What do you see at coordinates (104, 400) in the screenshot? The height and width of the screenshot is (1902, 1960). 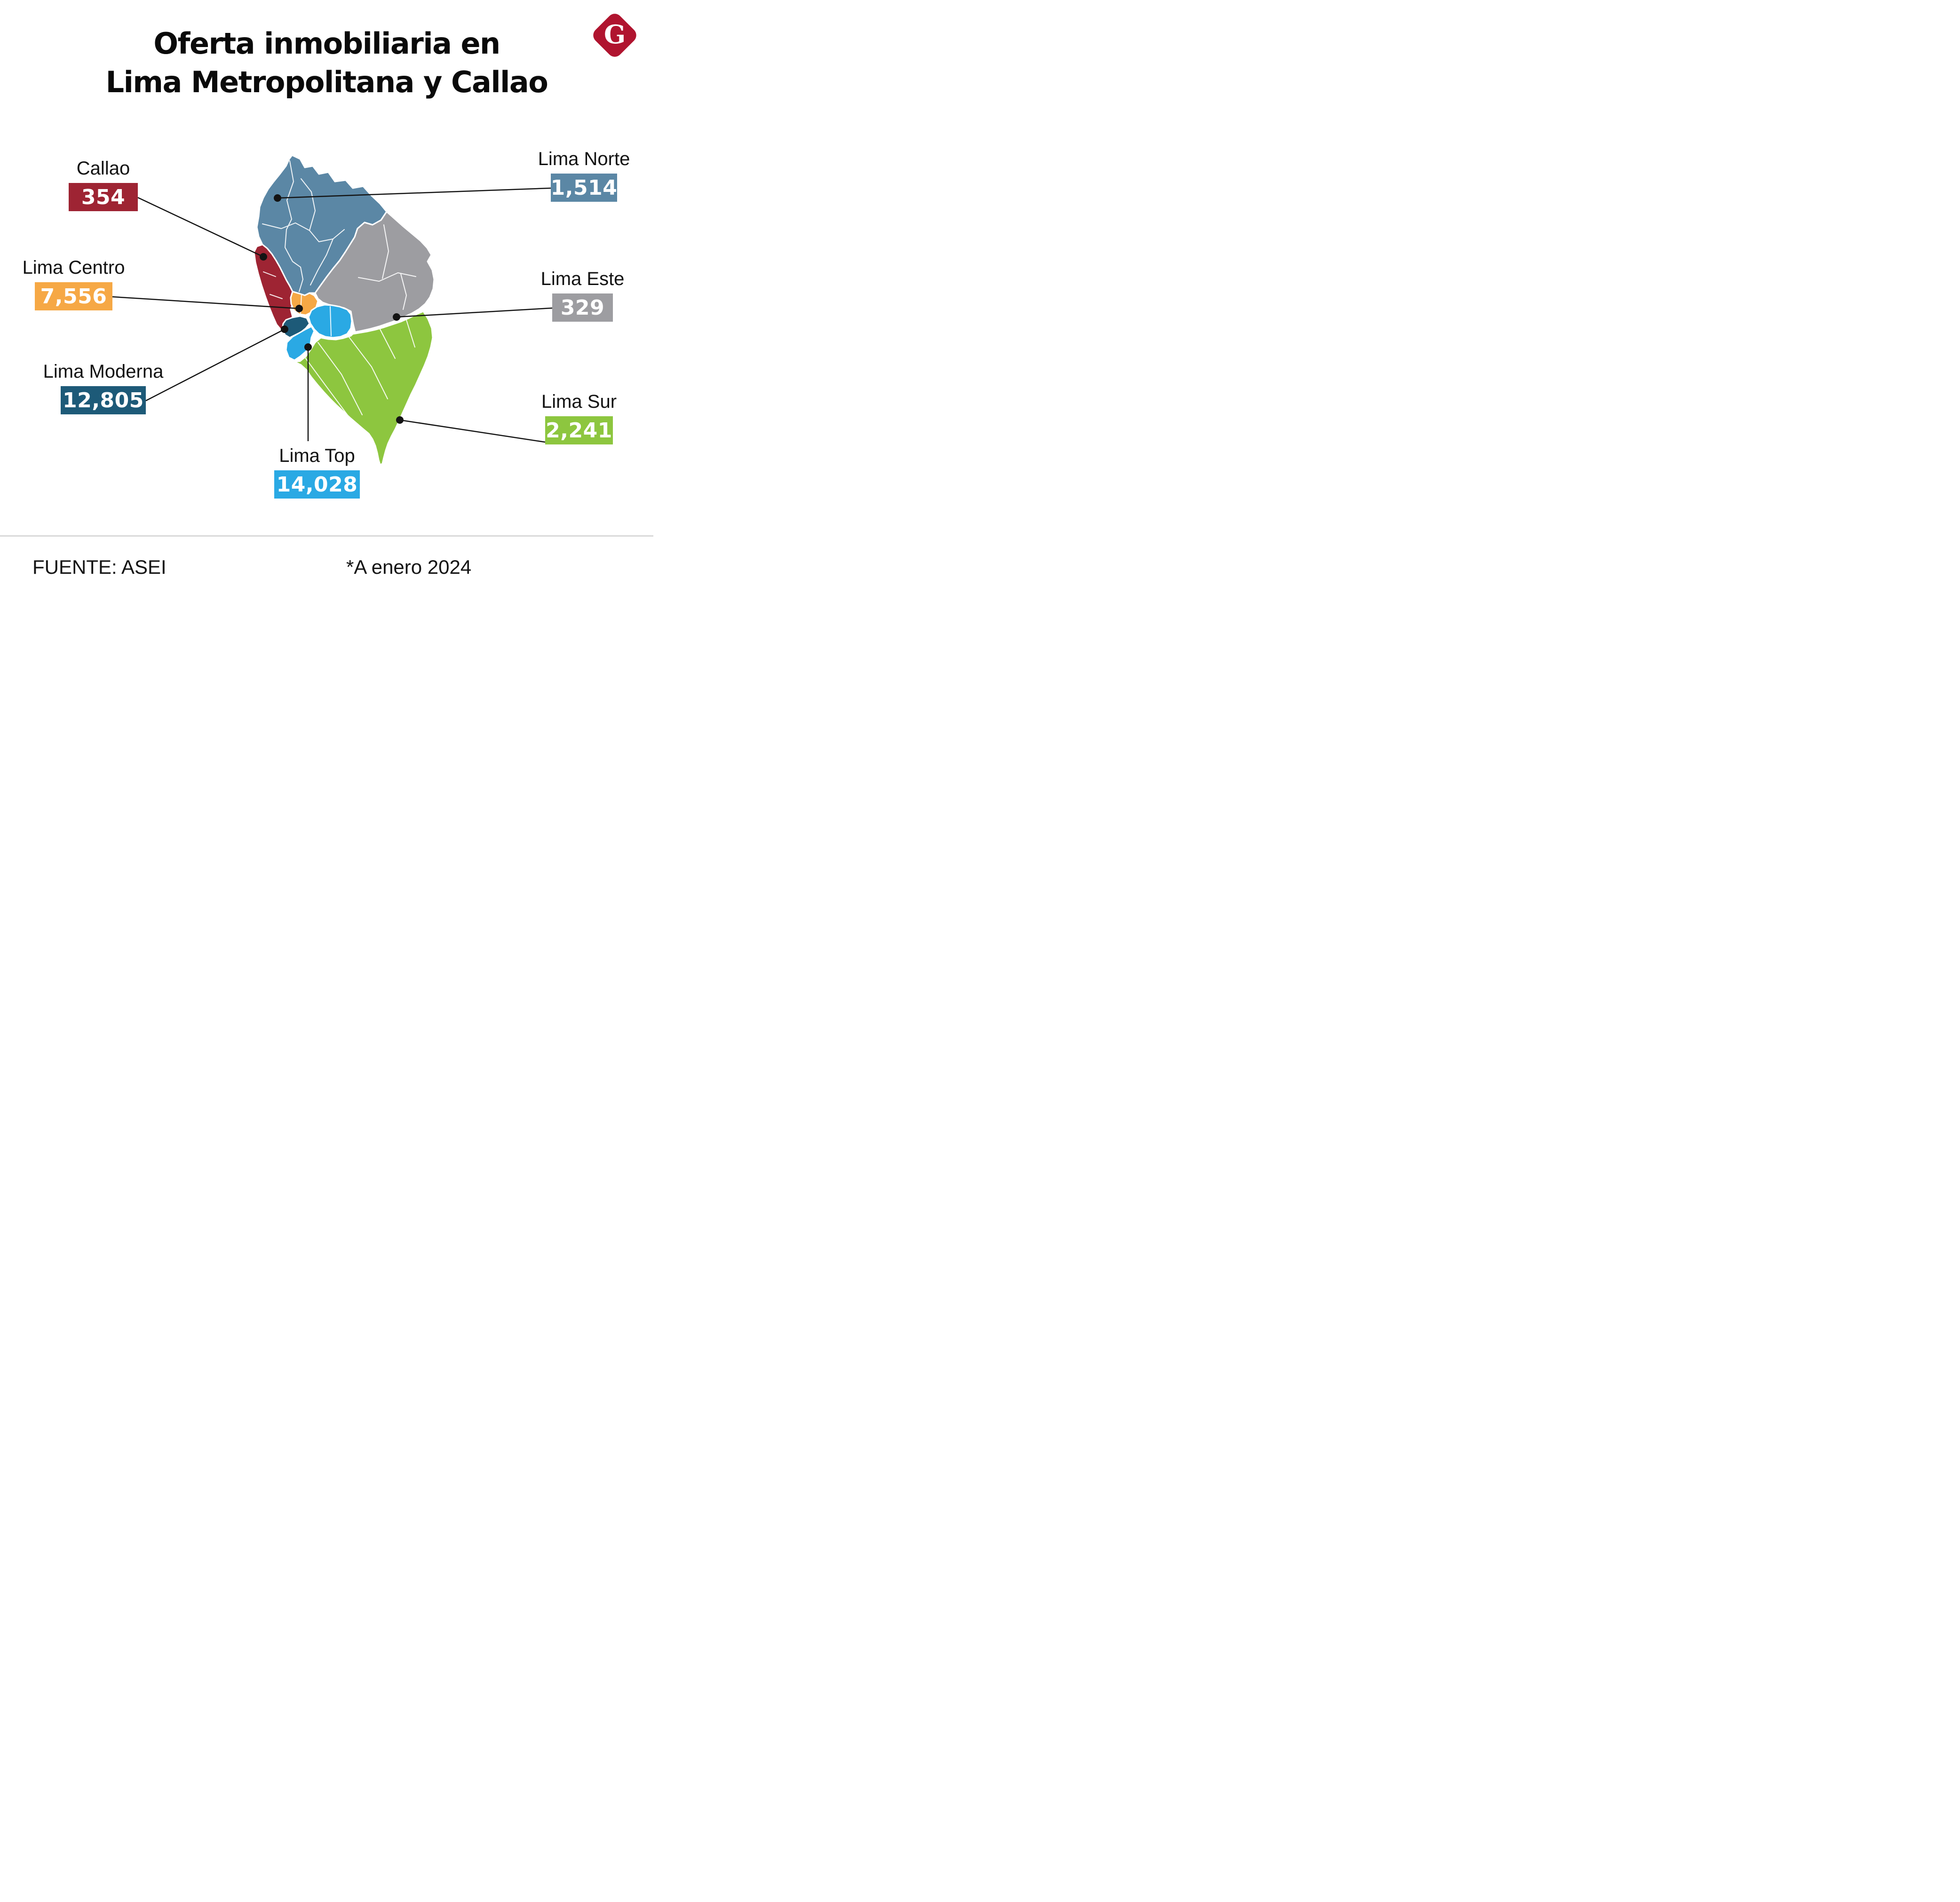 I see `region-value-lima-moderna: 12,805` at bounding box center [104, 400].